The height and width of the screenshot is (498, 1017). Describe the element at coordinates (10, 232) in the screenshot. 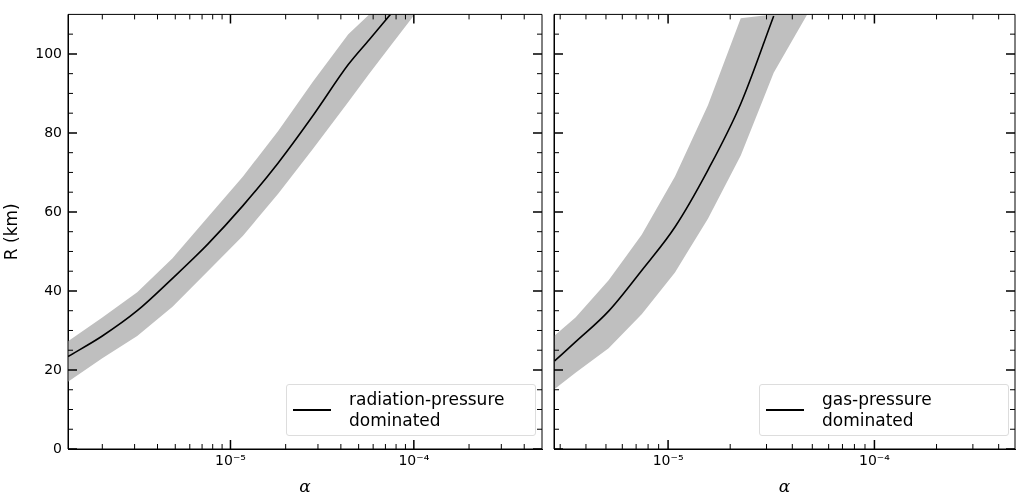

I see `y-axis-title: R (km)` at that location.